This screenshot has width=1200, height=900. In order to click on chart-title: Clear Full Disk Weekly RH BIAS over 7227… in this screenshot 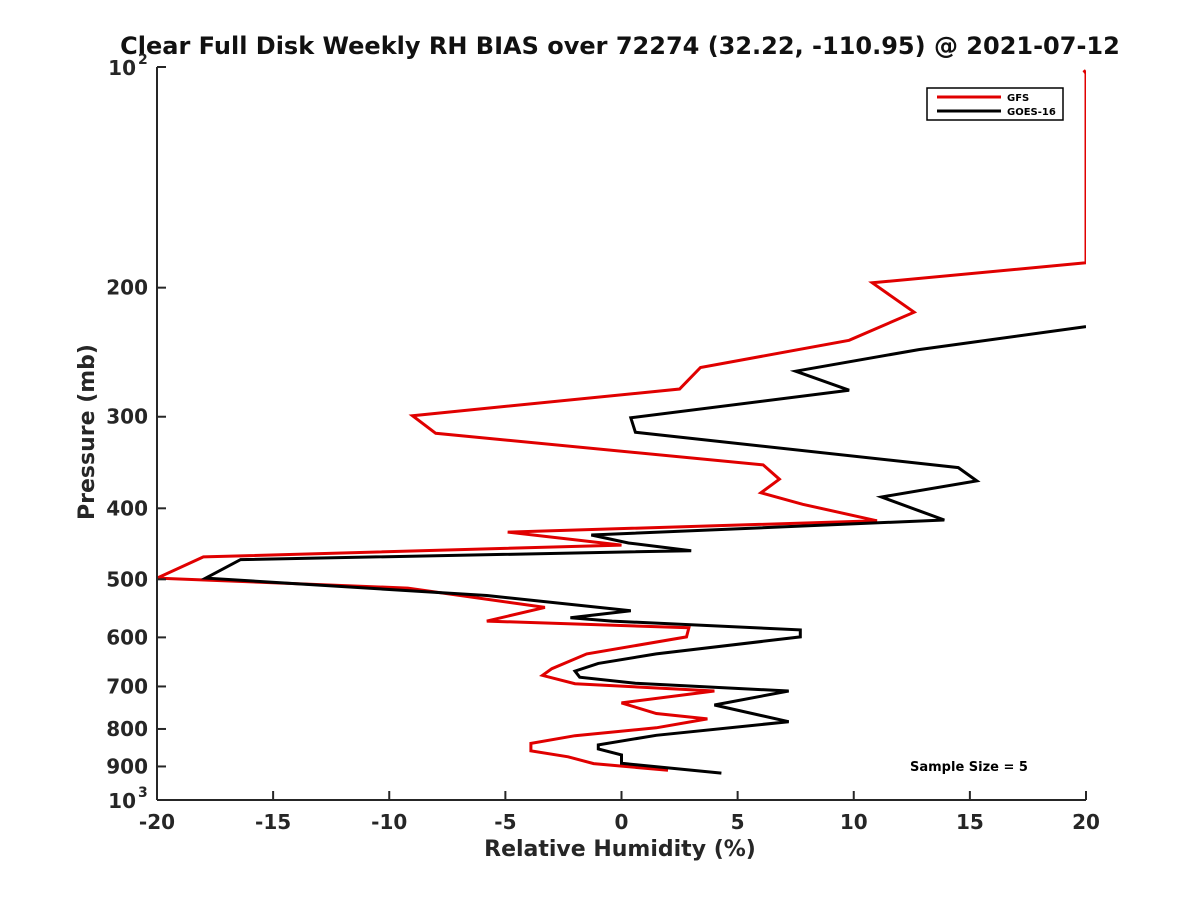, I will do `click(620, 46)`.